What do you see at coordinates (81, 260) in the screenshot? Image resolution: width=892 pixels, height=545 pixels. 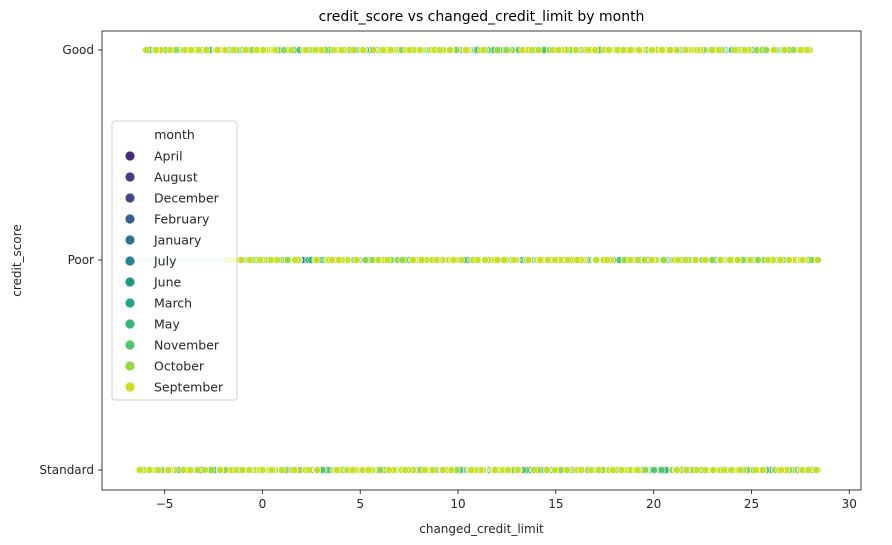 I see `y-tick-label-poor: Poor` at bounding box center [81, 260].